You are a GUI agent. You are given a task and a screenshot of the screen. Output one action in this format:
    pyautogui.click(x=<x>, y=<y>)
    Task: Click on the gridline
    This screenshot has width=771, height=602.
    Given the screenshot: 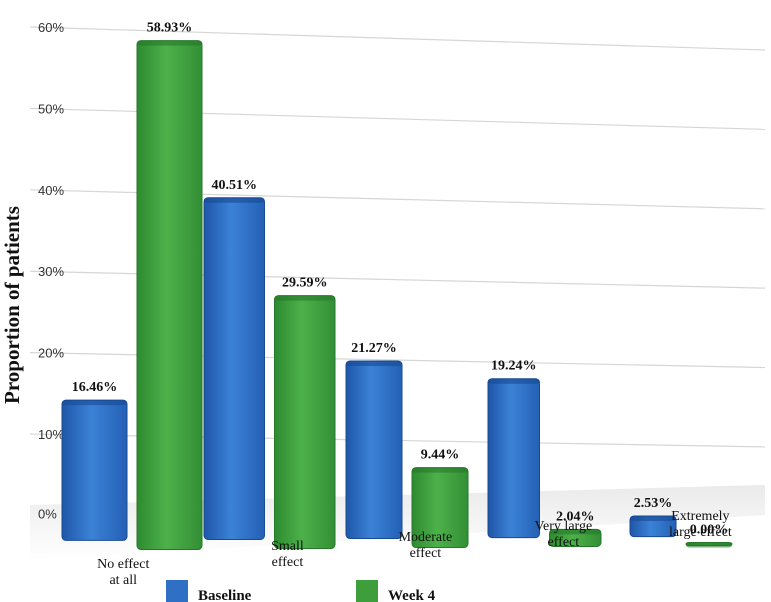 What is the action you would take?
    pyautogui.click(x=397, y=38)
    